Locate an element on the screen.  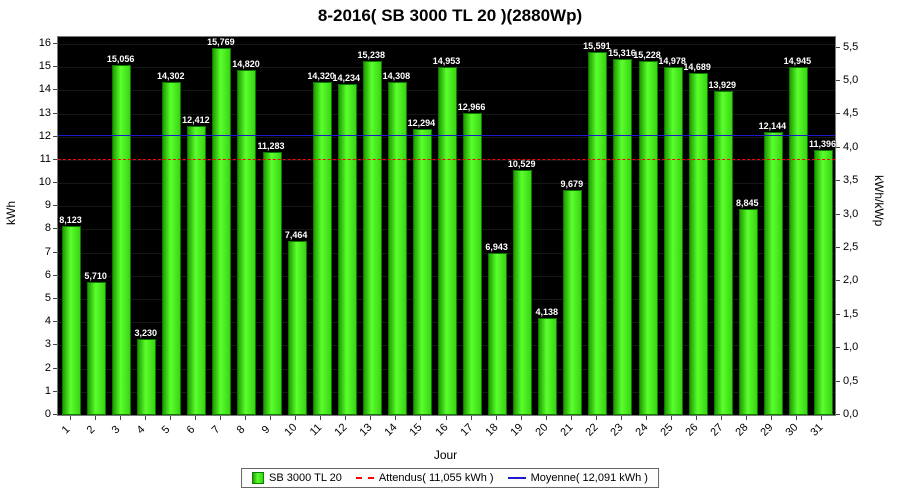
x-tick-label: 1 is located at coordinates (65, 430).